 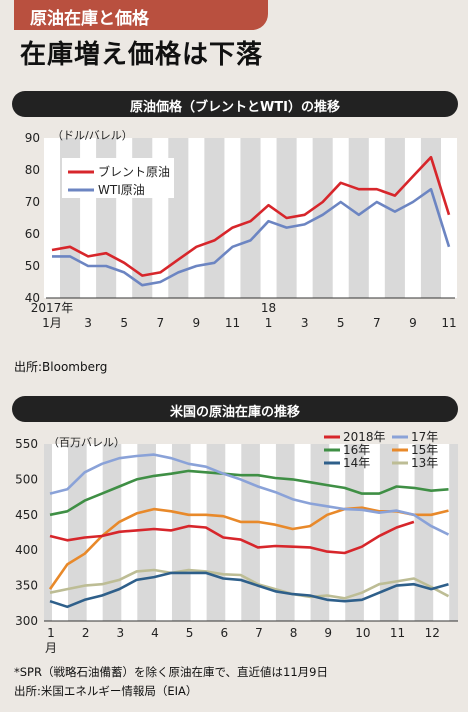 I want to click on chart2-x-tick-label: 2, so click(x=86, y=633).